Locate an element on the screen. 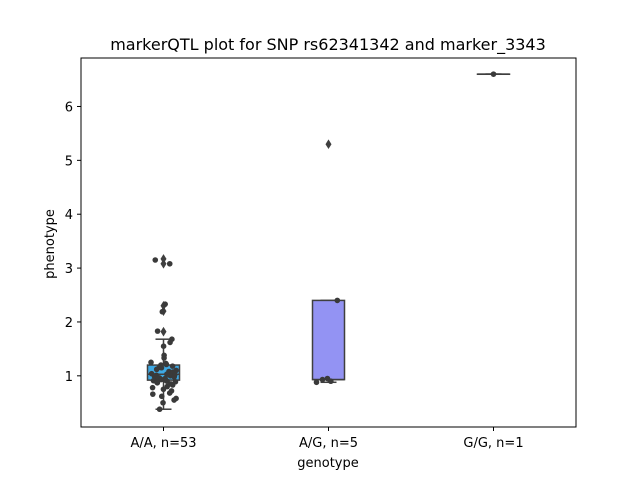  x-tick-label: A/G, n=5 is located at coordinates (328, 443).